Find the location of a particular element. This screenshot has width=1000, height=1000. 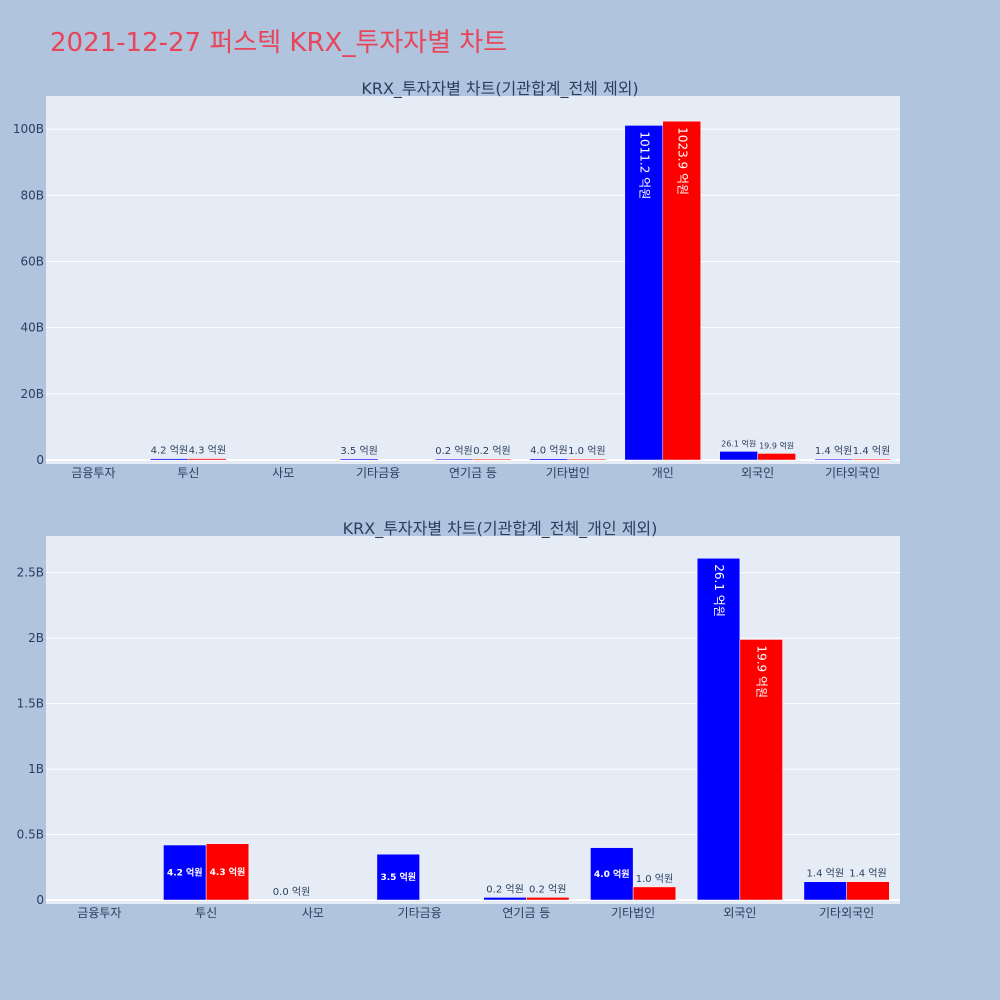

data-label: 1023.9 억원 is located at coordinates (682, 161).